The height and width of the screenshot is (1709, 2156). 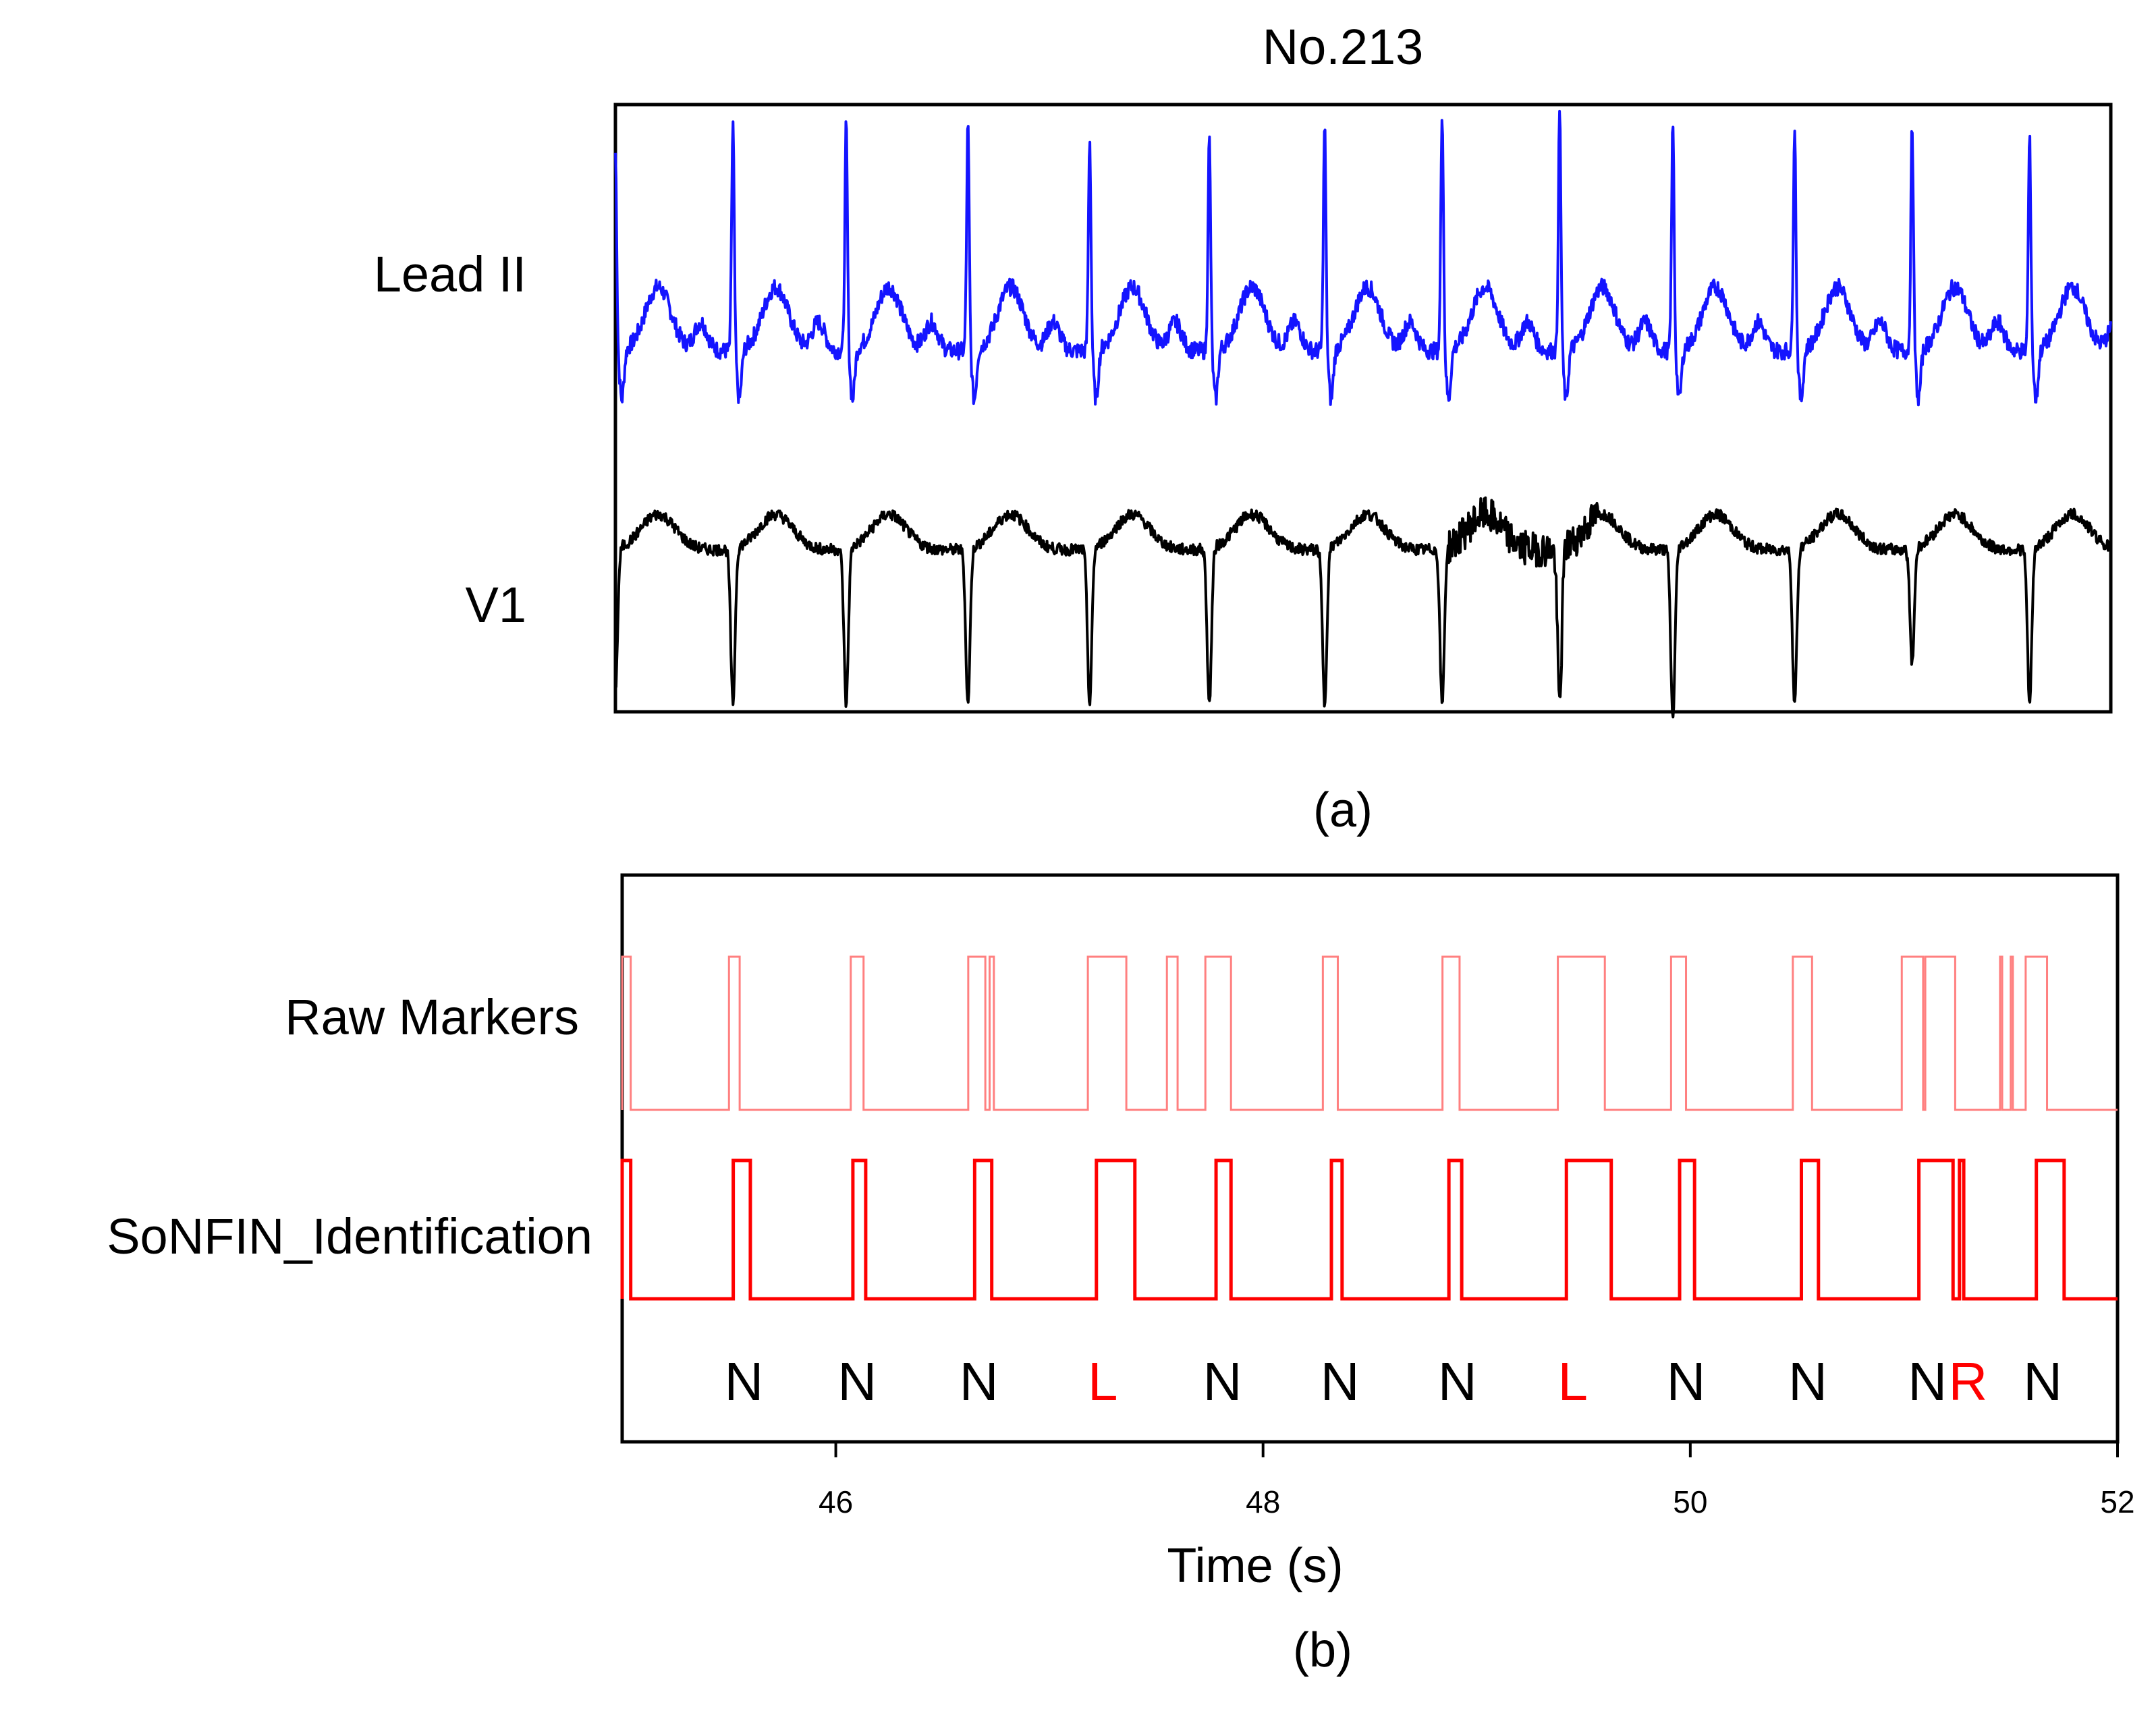 What do you see at coordinates (1572, 1381) in the screenshot?
I see `beat-label-L-7: L` at bounding box center [1572, 1381].